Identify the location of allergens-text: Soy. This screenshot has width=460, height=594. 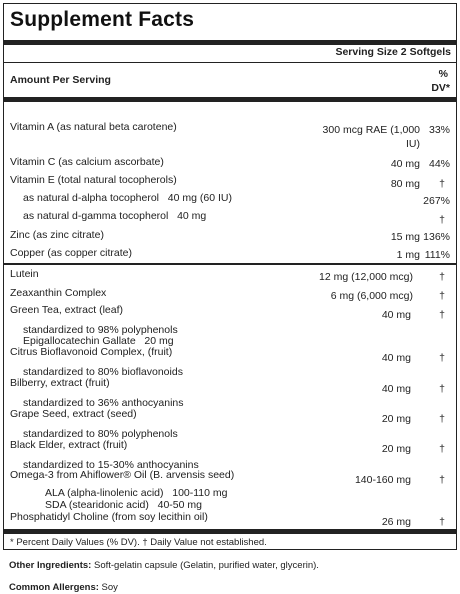
(108, 587).